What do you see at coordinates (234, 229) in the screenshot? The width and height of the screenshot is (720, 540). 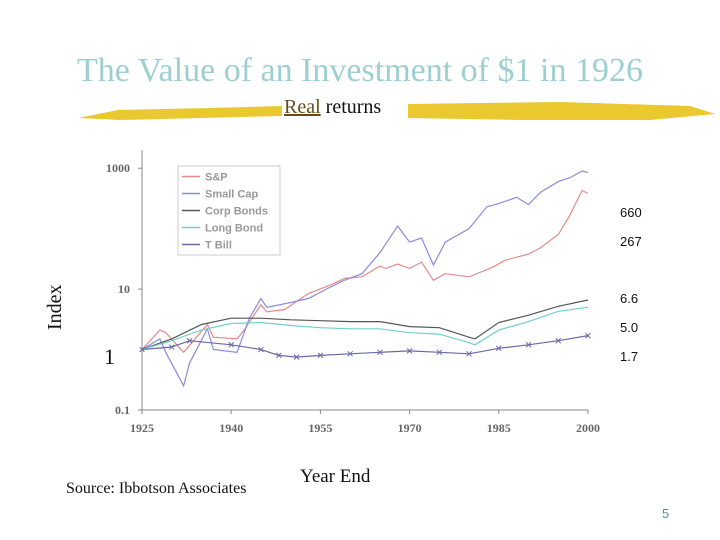 I see `legend-label: Long Bond` at bounding box center [234, 229].